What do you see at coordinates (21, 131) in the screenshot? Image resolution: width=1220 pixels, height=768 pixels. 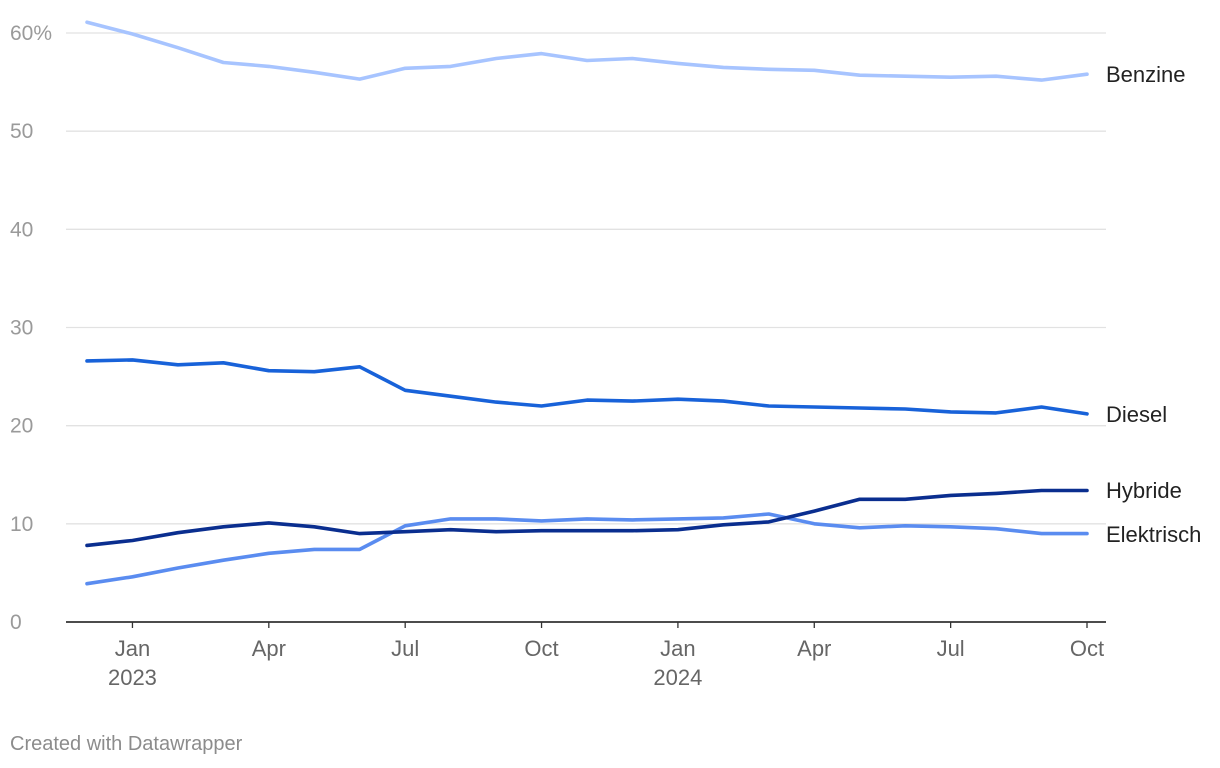 I see `y-tick-label: 50` at bounding box center [21, 131].